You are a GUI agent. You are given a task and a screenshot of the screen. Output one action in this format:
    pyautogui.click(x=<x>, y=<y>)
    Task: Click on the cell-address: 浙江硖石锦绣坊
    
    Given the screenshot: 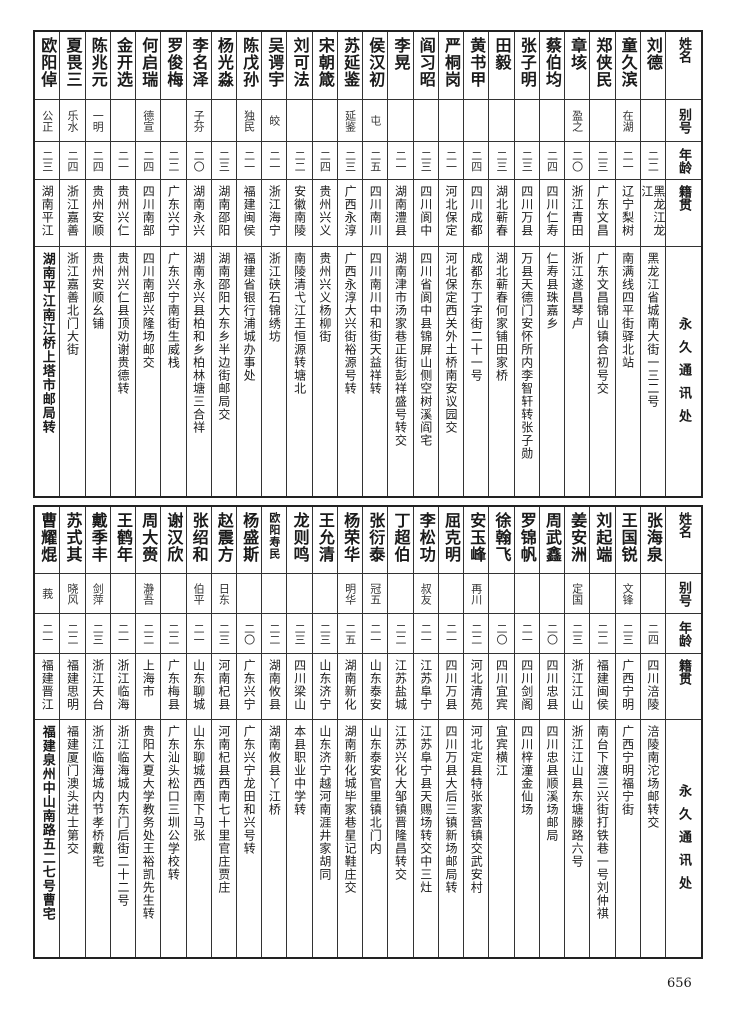 What is the action you would take?
    pyautogui.click(x=274, y=371)
    